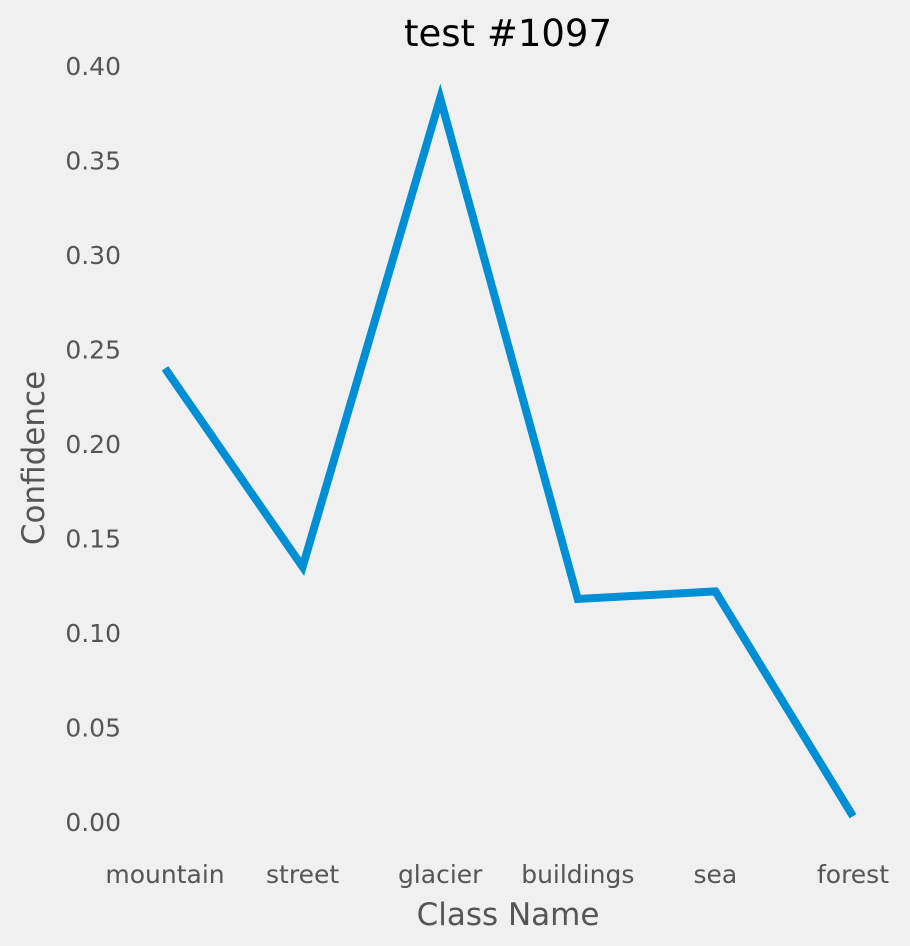 This screenshot has height=946, width=910. Describe the element at coordinates (93, 255) in the screenshot. I see `y-tick-label: 0.30` at that location.